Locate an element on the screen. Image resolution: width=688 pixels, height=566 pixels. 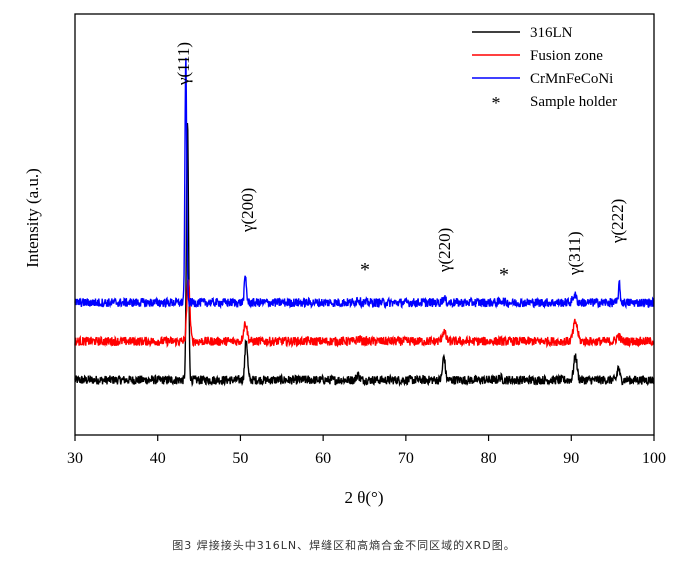
legend-label: 316LN is located at coordinates (551, 33).